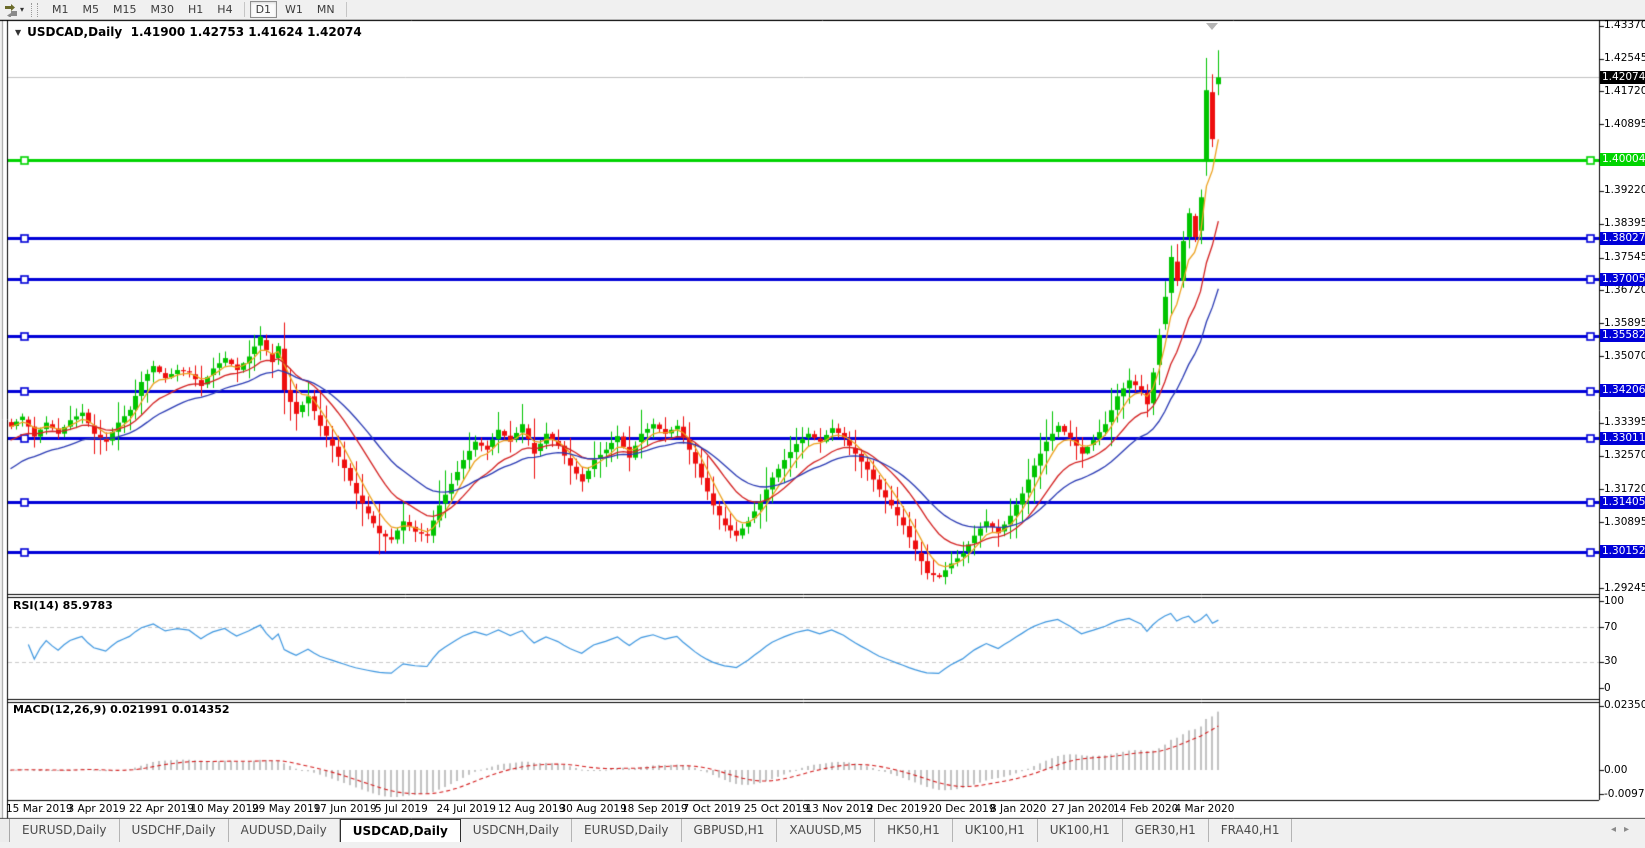  Describe the element at coordinates (1622, 391) in the screenshot. I see `level-price-tag: 1.34206` at that location.